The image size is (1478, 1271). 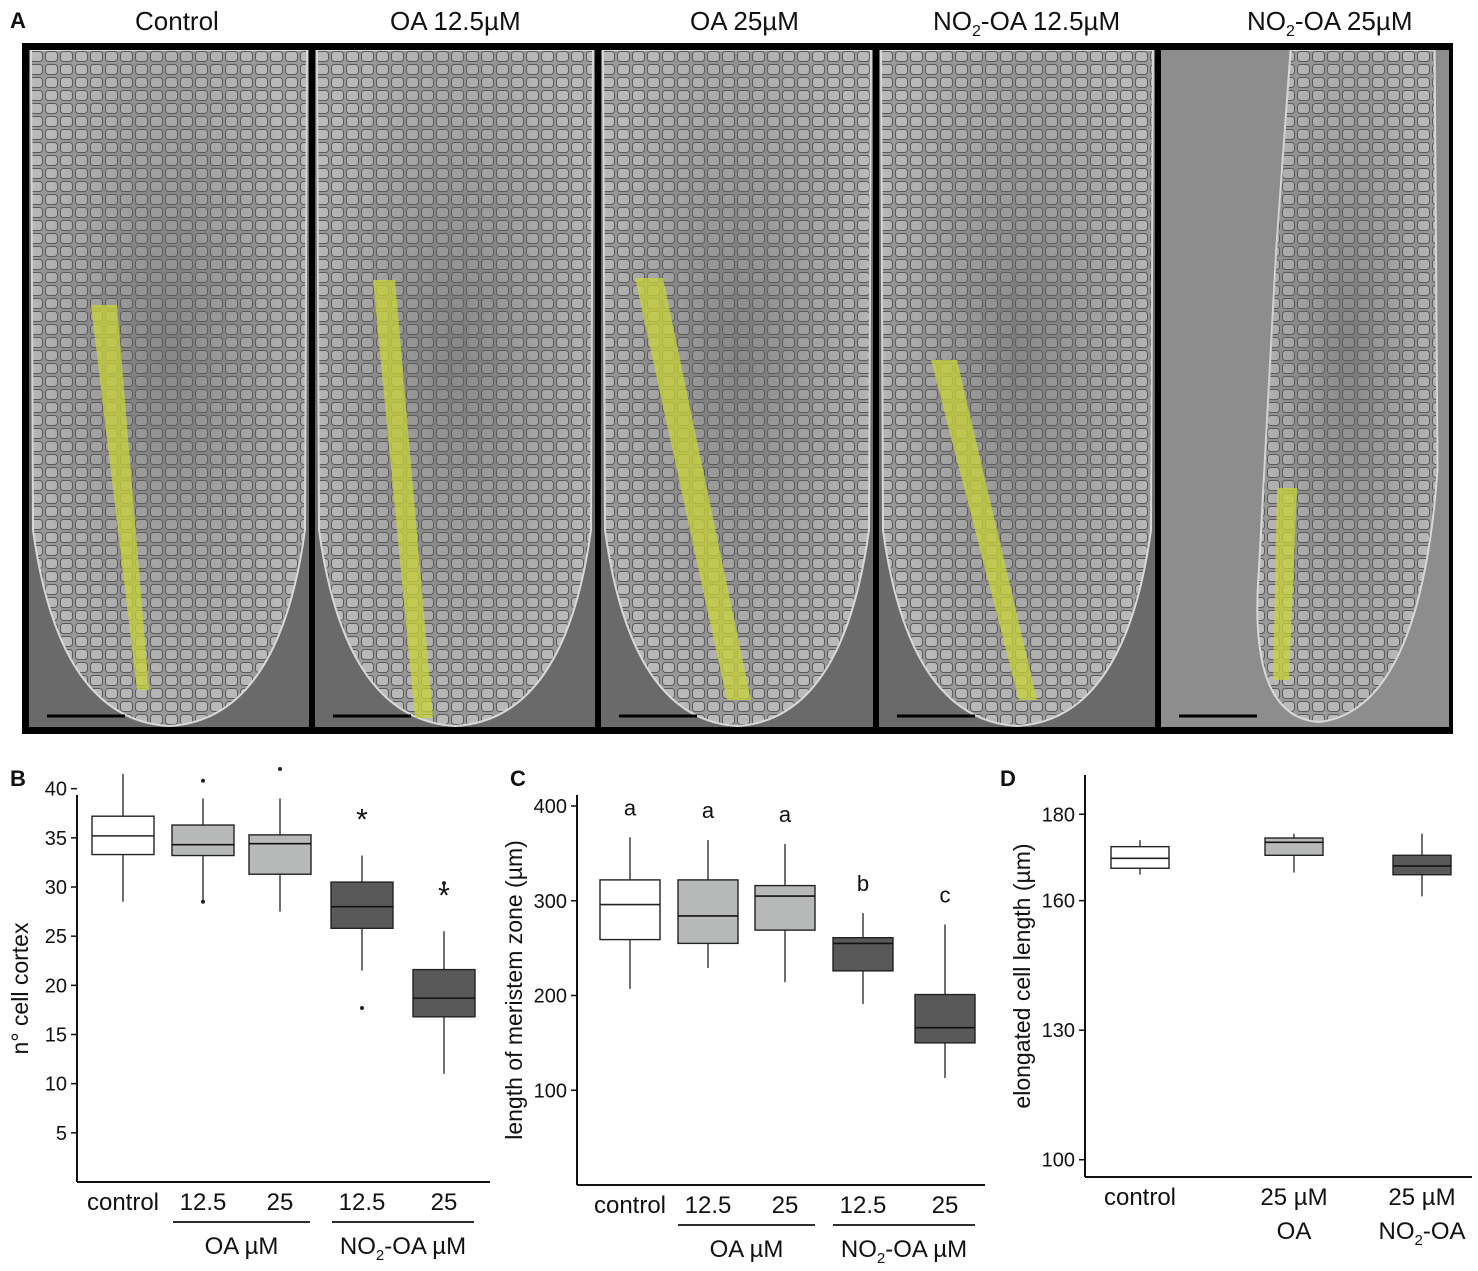 I want to click on y-tick-label: 10, so click(x=56, y=1085).